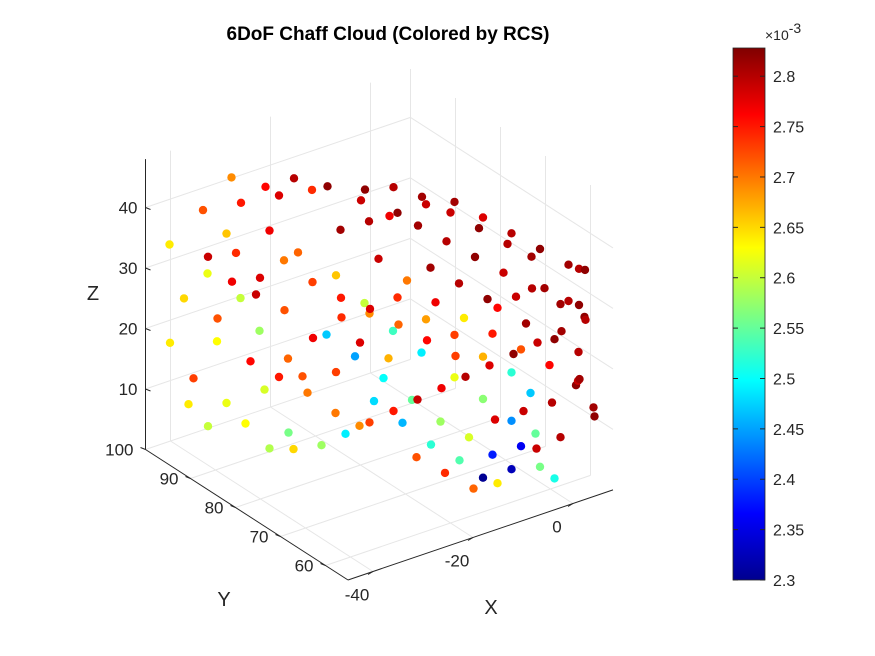  Describe the element at coordinates (128, 329) in the screenshot. I see `z-tick-label: 20` at that location.